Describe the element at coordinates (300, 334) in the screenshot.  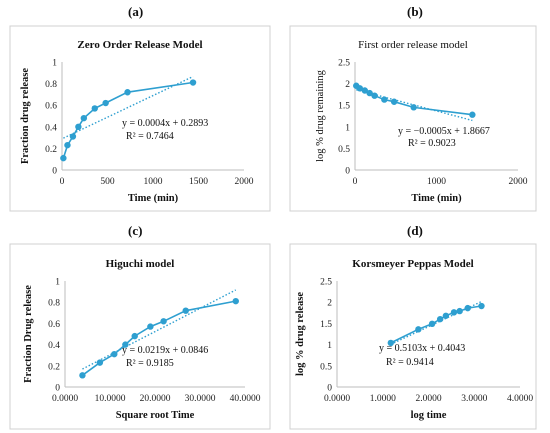
I see `y-axis-title: log % drug release` at that location.